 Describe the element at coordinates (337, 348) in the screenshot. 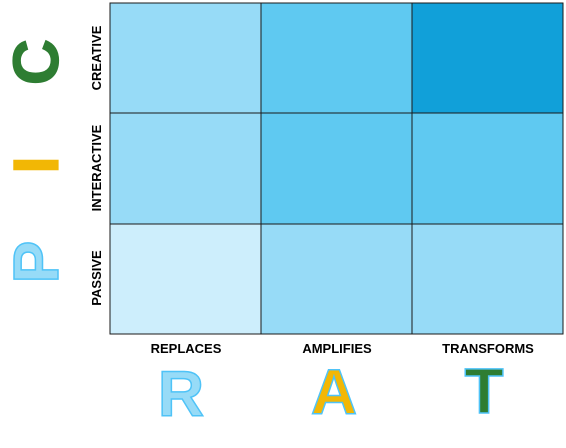

I see `column-label-amplifies: AMPLIFIES` at that location.